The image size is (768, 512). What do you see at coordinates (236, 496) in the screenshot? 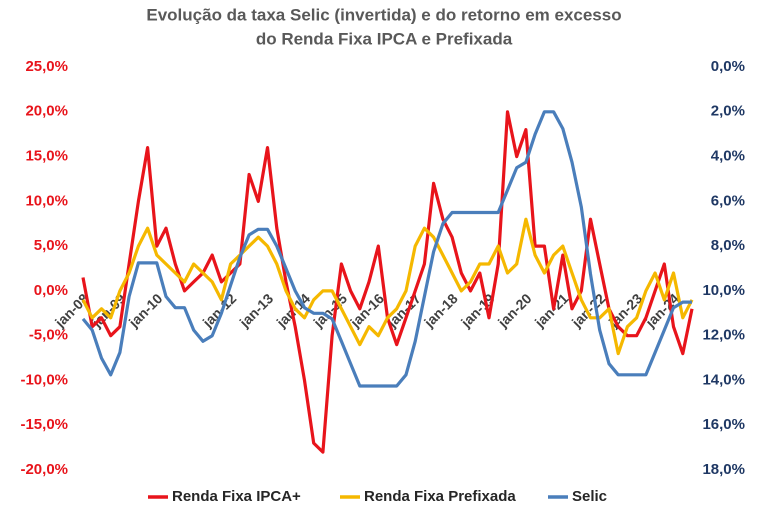
I see `legend-label: Renda Fixa IPCA+` at bounding box center [236, 496].